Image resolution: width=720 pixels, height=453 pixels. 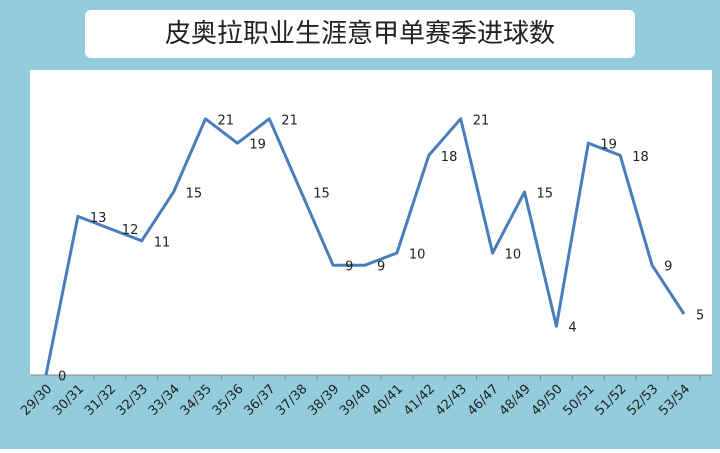 What do you see at coordinates (98, 218) in the screenshot?
I see `data-label: 13` at bounding box center [98, 218].